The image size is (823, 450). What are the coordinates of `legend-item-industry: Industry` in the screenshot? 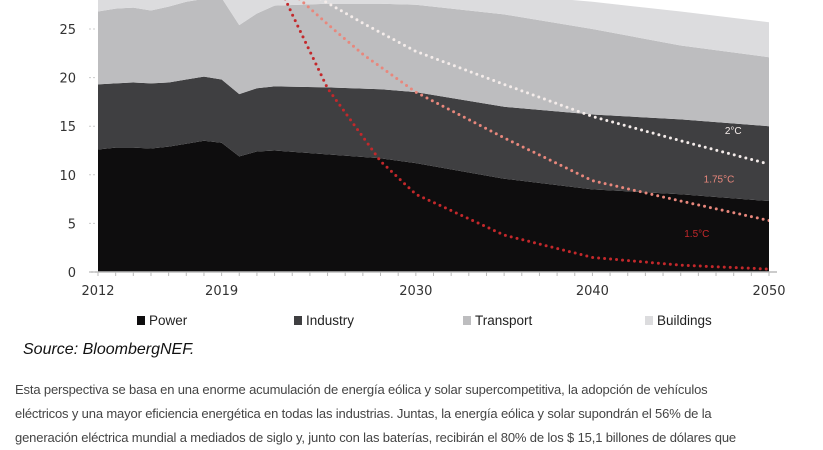 It's located at (324, 320).